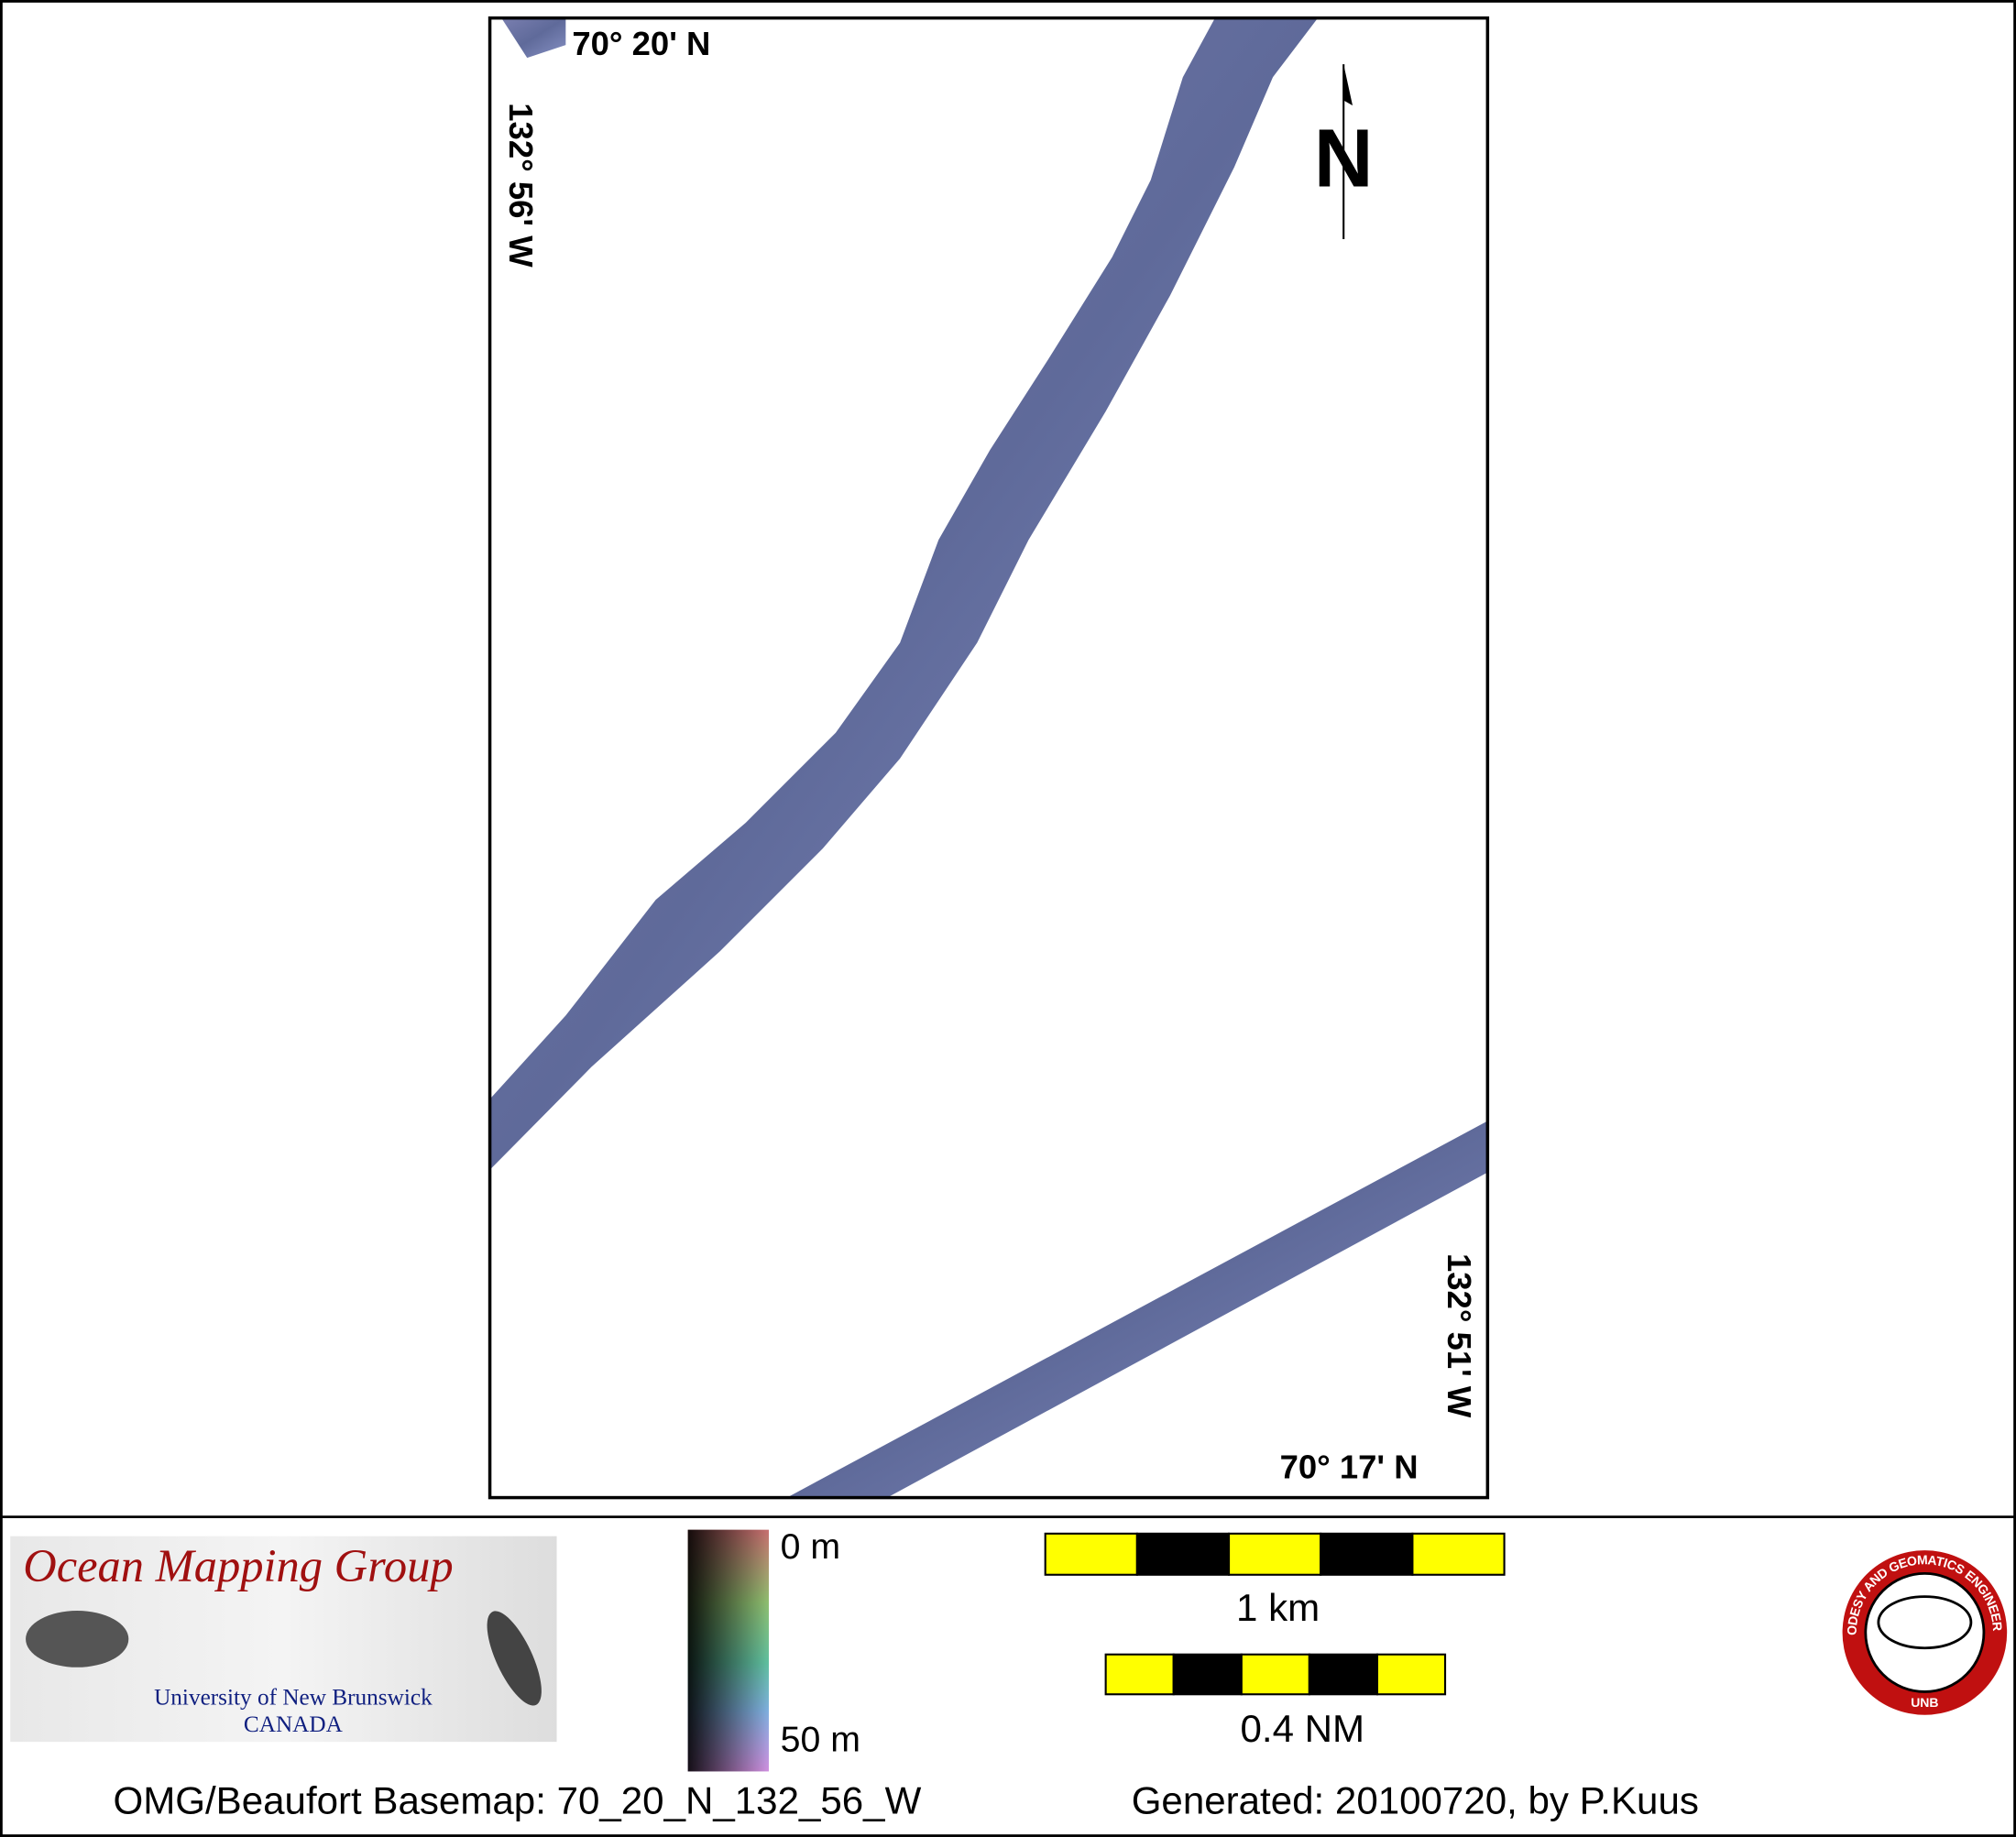 This screenshot has width=2016, height=1837. Describe the element at coordinates (1924, 1702) in the screenshot. I see `logo-center-text: UNB` at that location.